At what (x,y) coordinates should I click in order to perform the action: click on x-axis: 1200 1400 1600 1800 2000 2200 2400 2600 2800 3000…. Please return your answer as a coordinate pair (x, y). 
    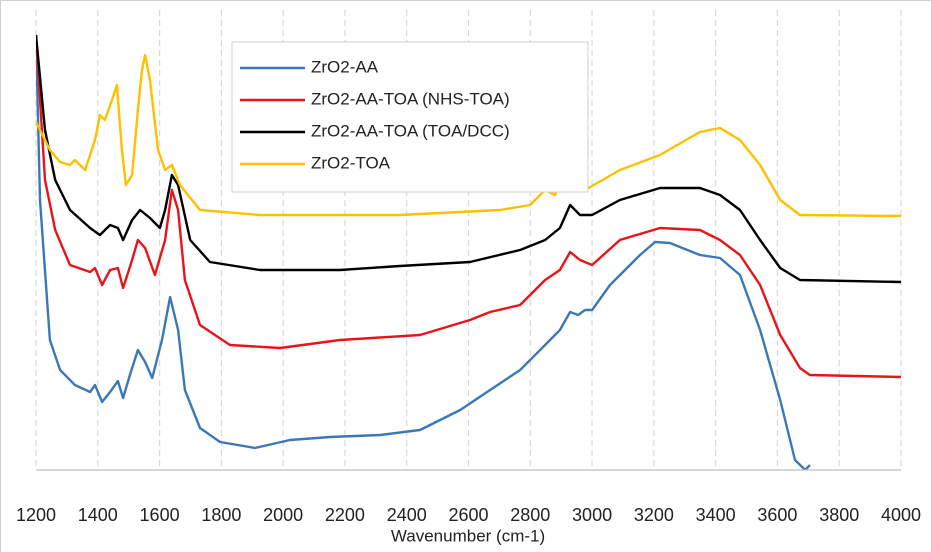
    Looking at the image, I should click on (468, 497).